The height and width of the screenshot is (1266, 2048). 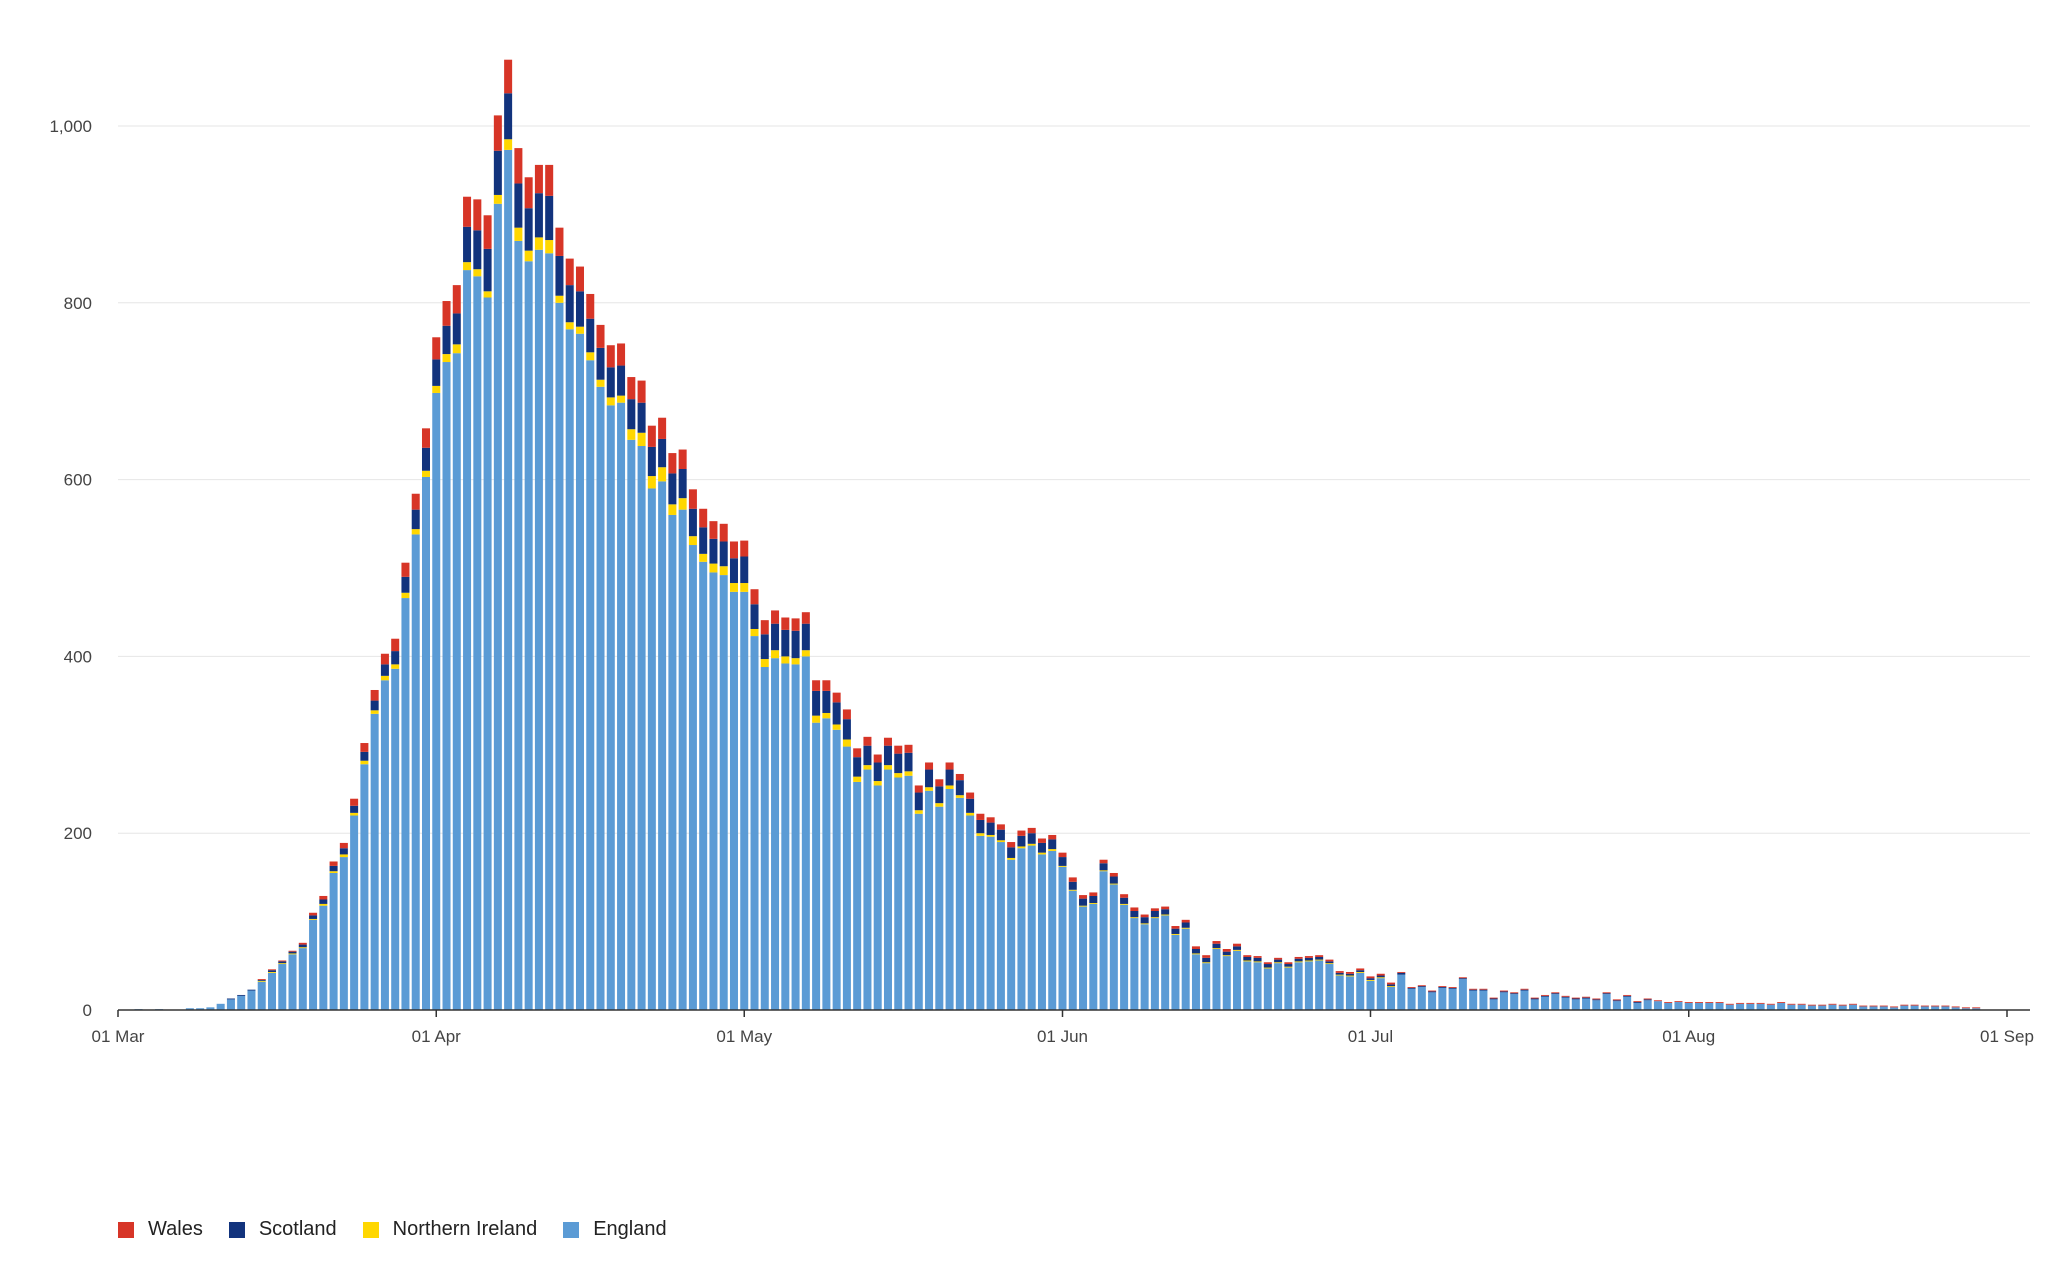 What do you see at coordinates (175, 1229) in the screenshot?
I see `legend-label-wales: Wales` at bounding box center [175, 1229].